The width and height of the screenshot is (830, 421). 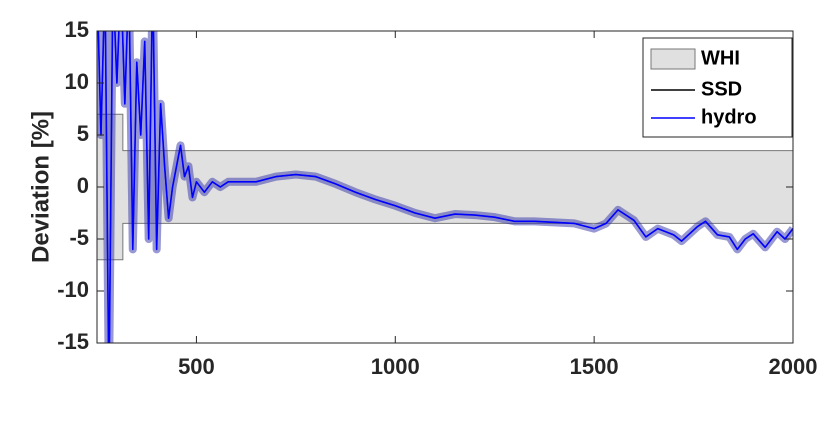 I want to click on x-tick-label: 1000, so click(x=395, y=366).